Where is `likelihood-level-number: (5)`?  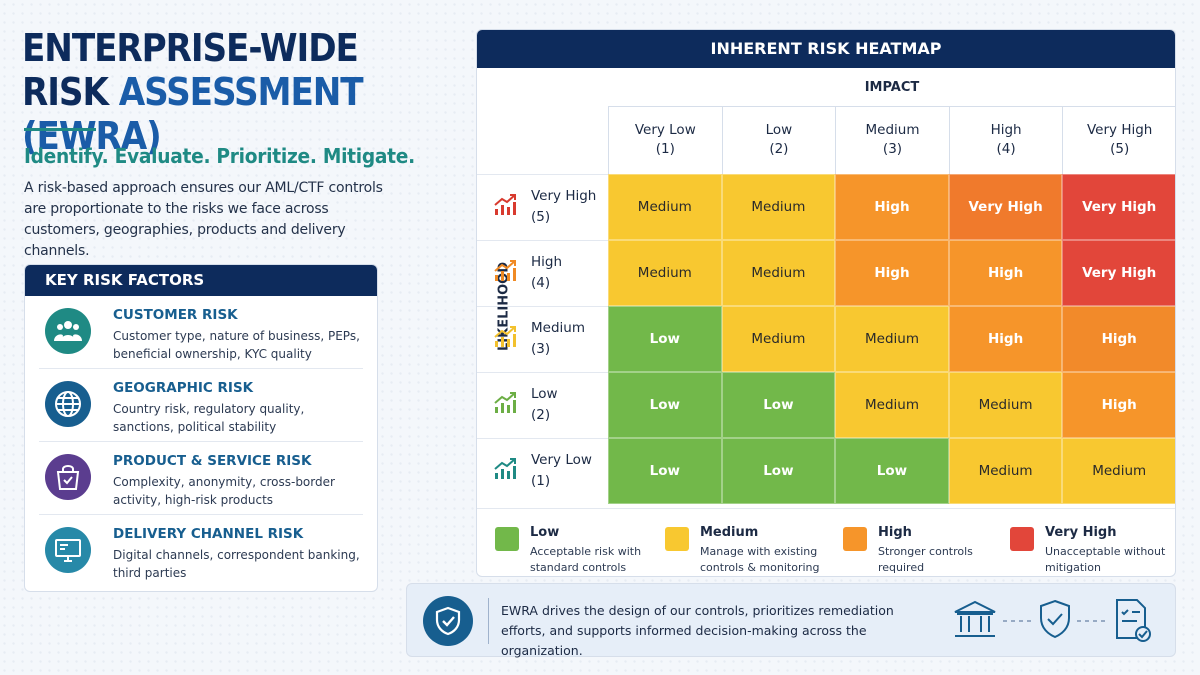
likelihood-level-number: (5) is located at coordinates (541, 217).